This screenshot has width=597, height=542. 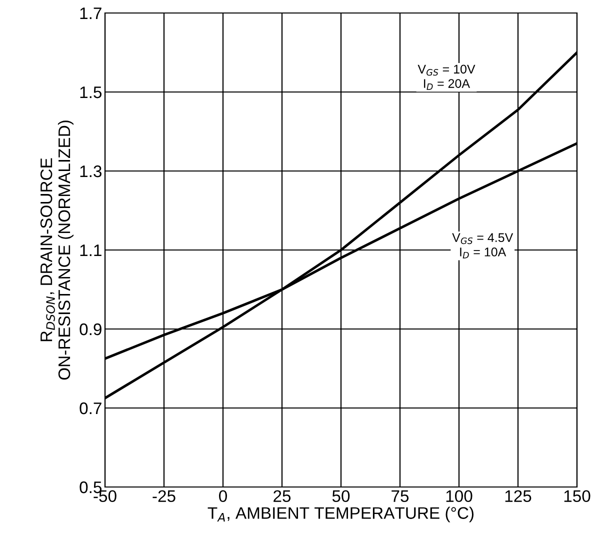 What do you see at coordinates (91, 408) in the screenshot?
I see `y-tick-label: 0.7` at bounding box center [91, 408].